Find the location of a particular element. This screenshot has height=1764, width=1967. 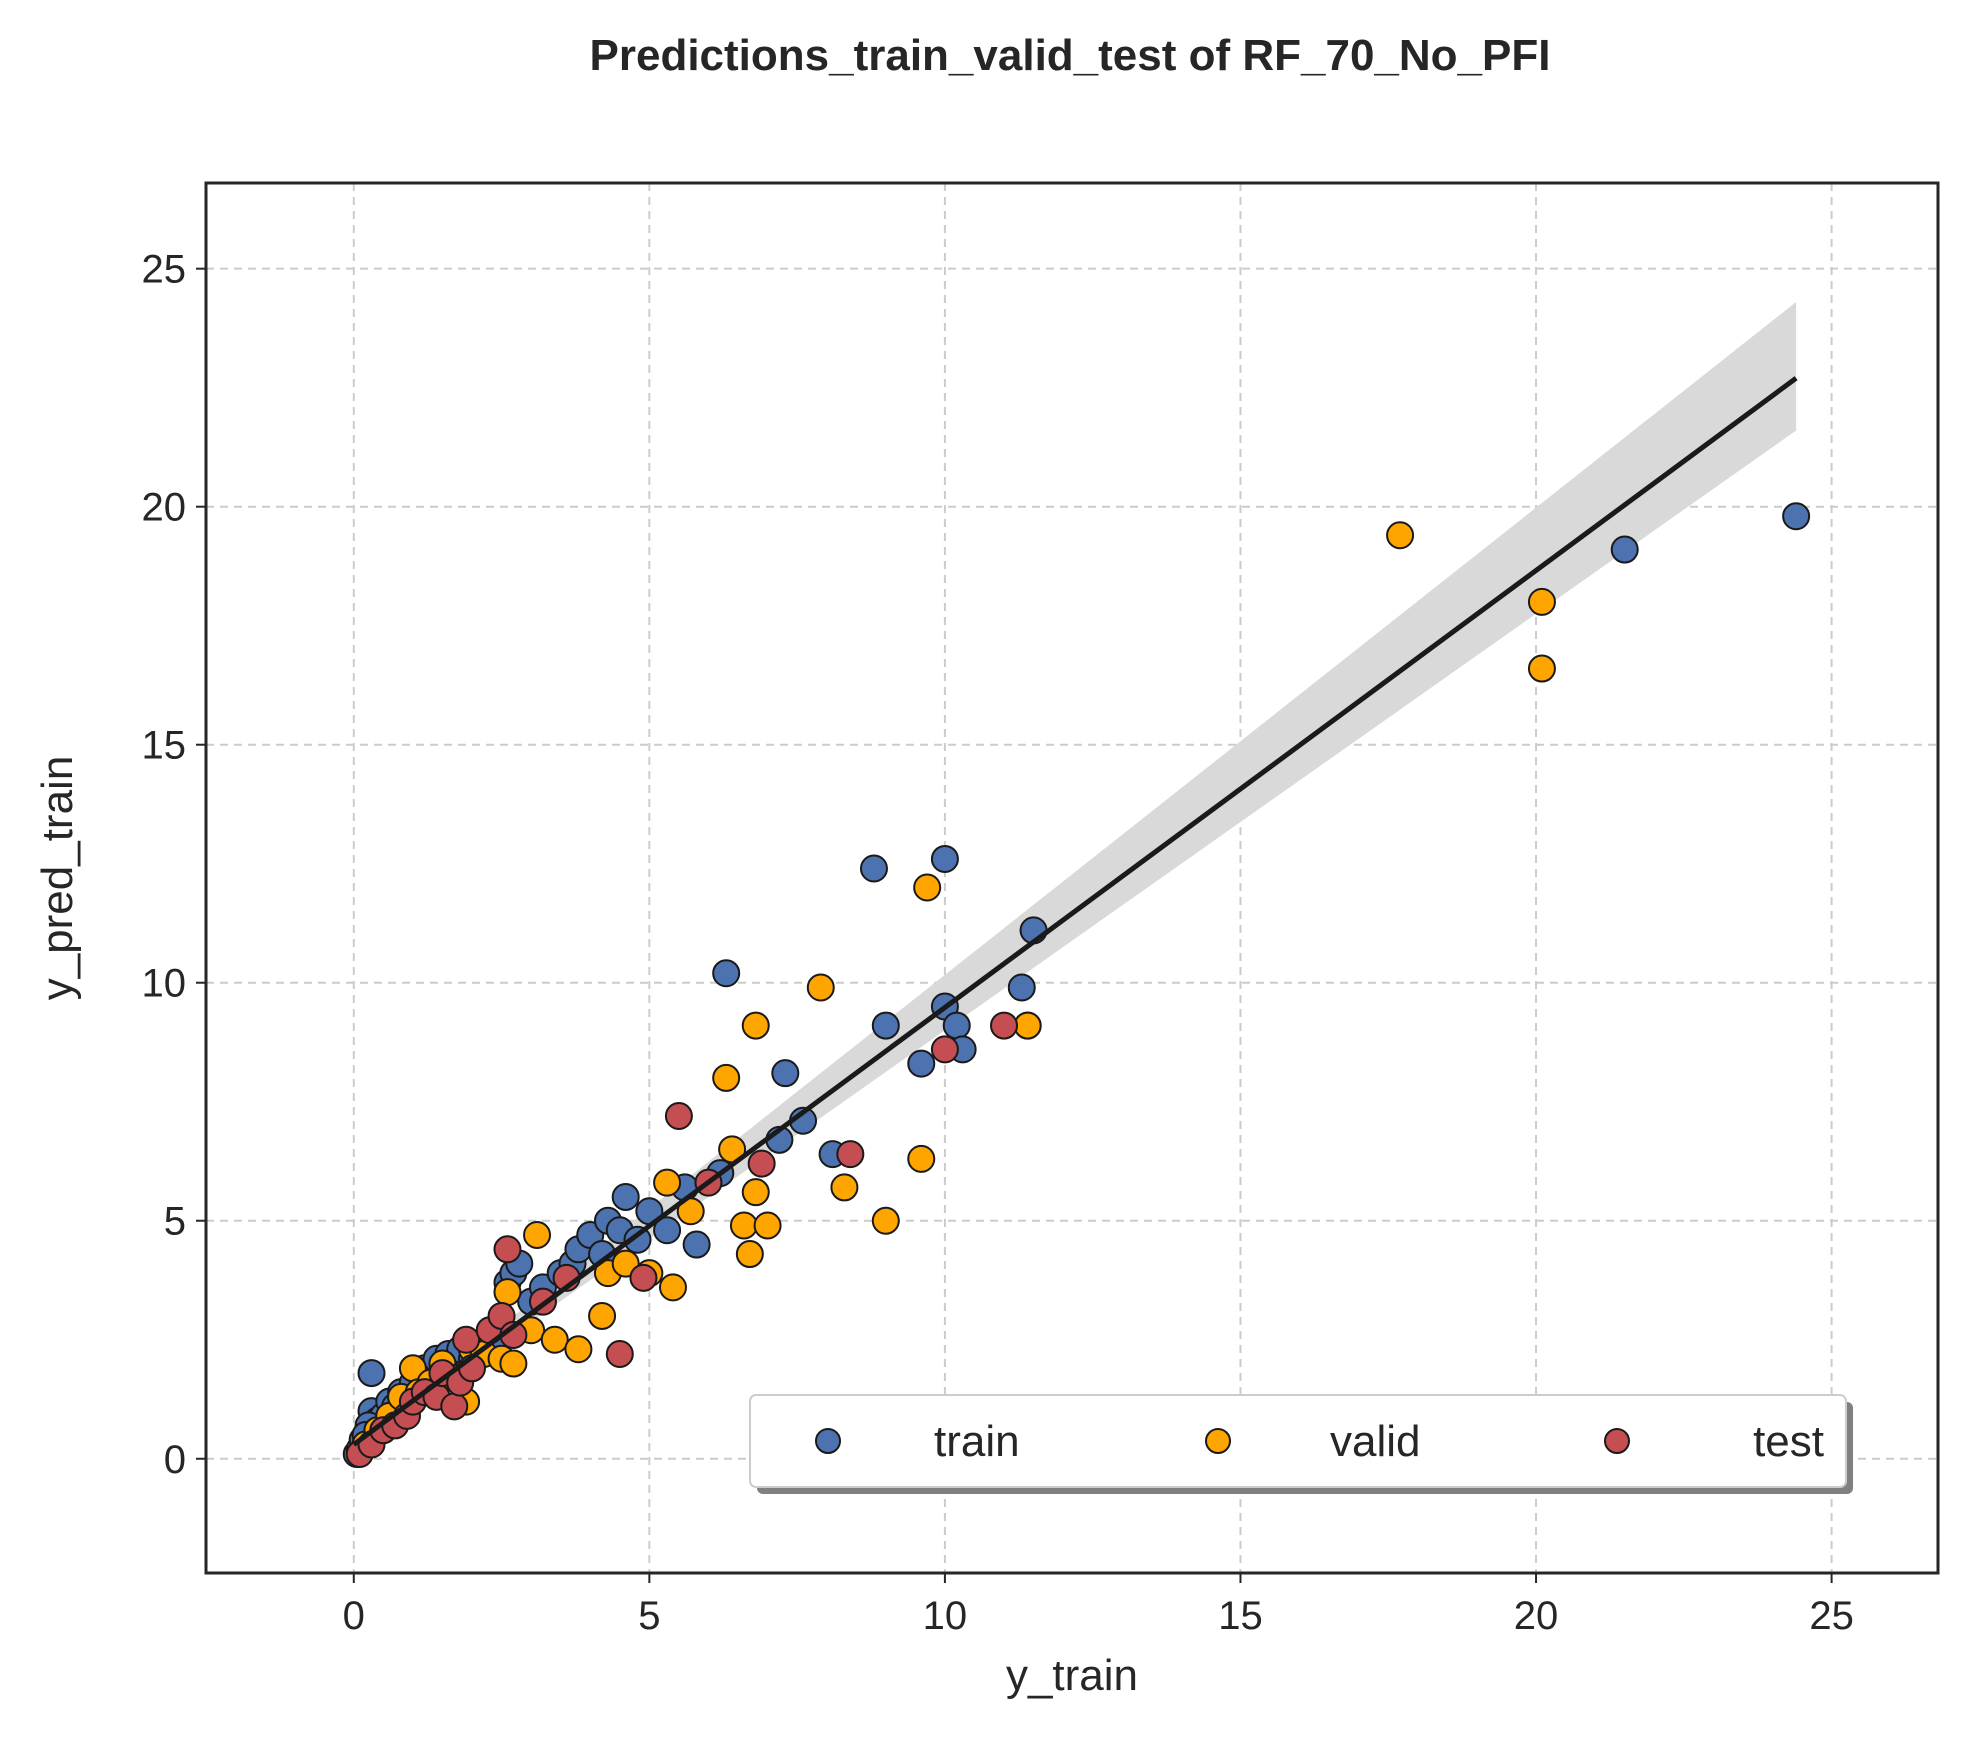

legend-label-valid: valid is located at coordinates (1375, 1441).